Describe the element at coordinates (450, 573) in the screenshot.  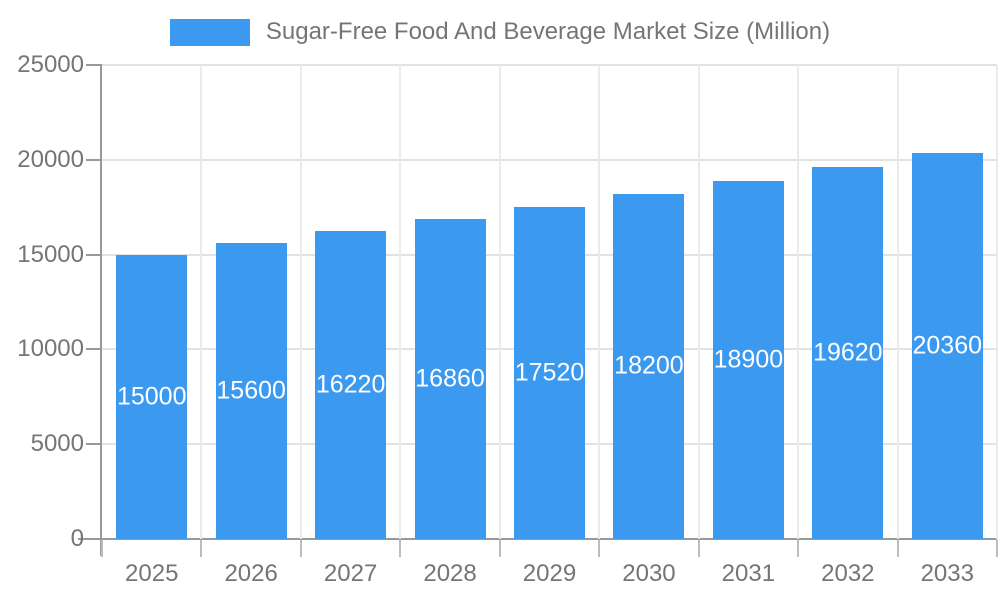
I see `x-axis-tick-label: 2028` at that location.